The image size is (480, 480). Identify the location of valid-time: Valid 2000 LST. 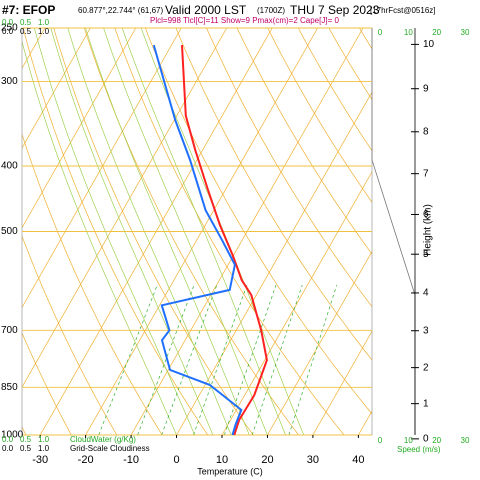
(206, 10).